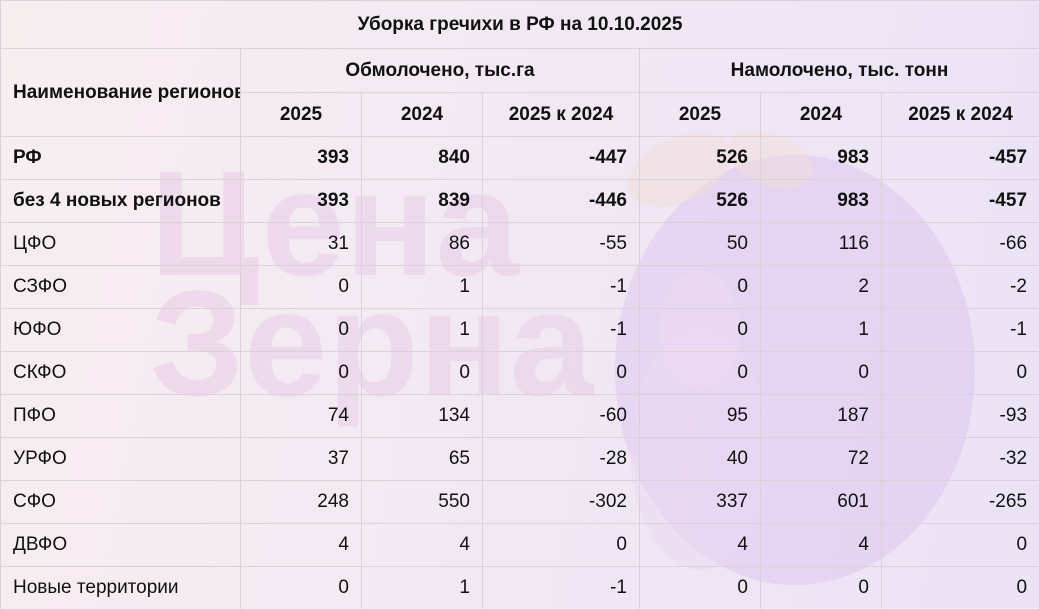  Describe the element at coordinates (960, 115) in the screenshot. I see `header-yield-diff: 2025 к 2024` at that location.